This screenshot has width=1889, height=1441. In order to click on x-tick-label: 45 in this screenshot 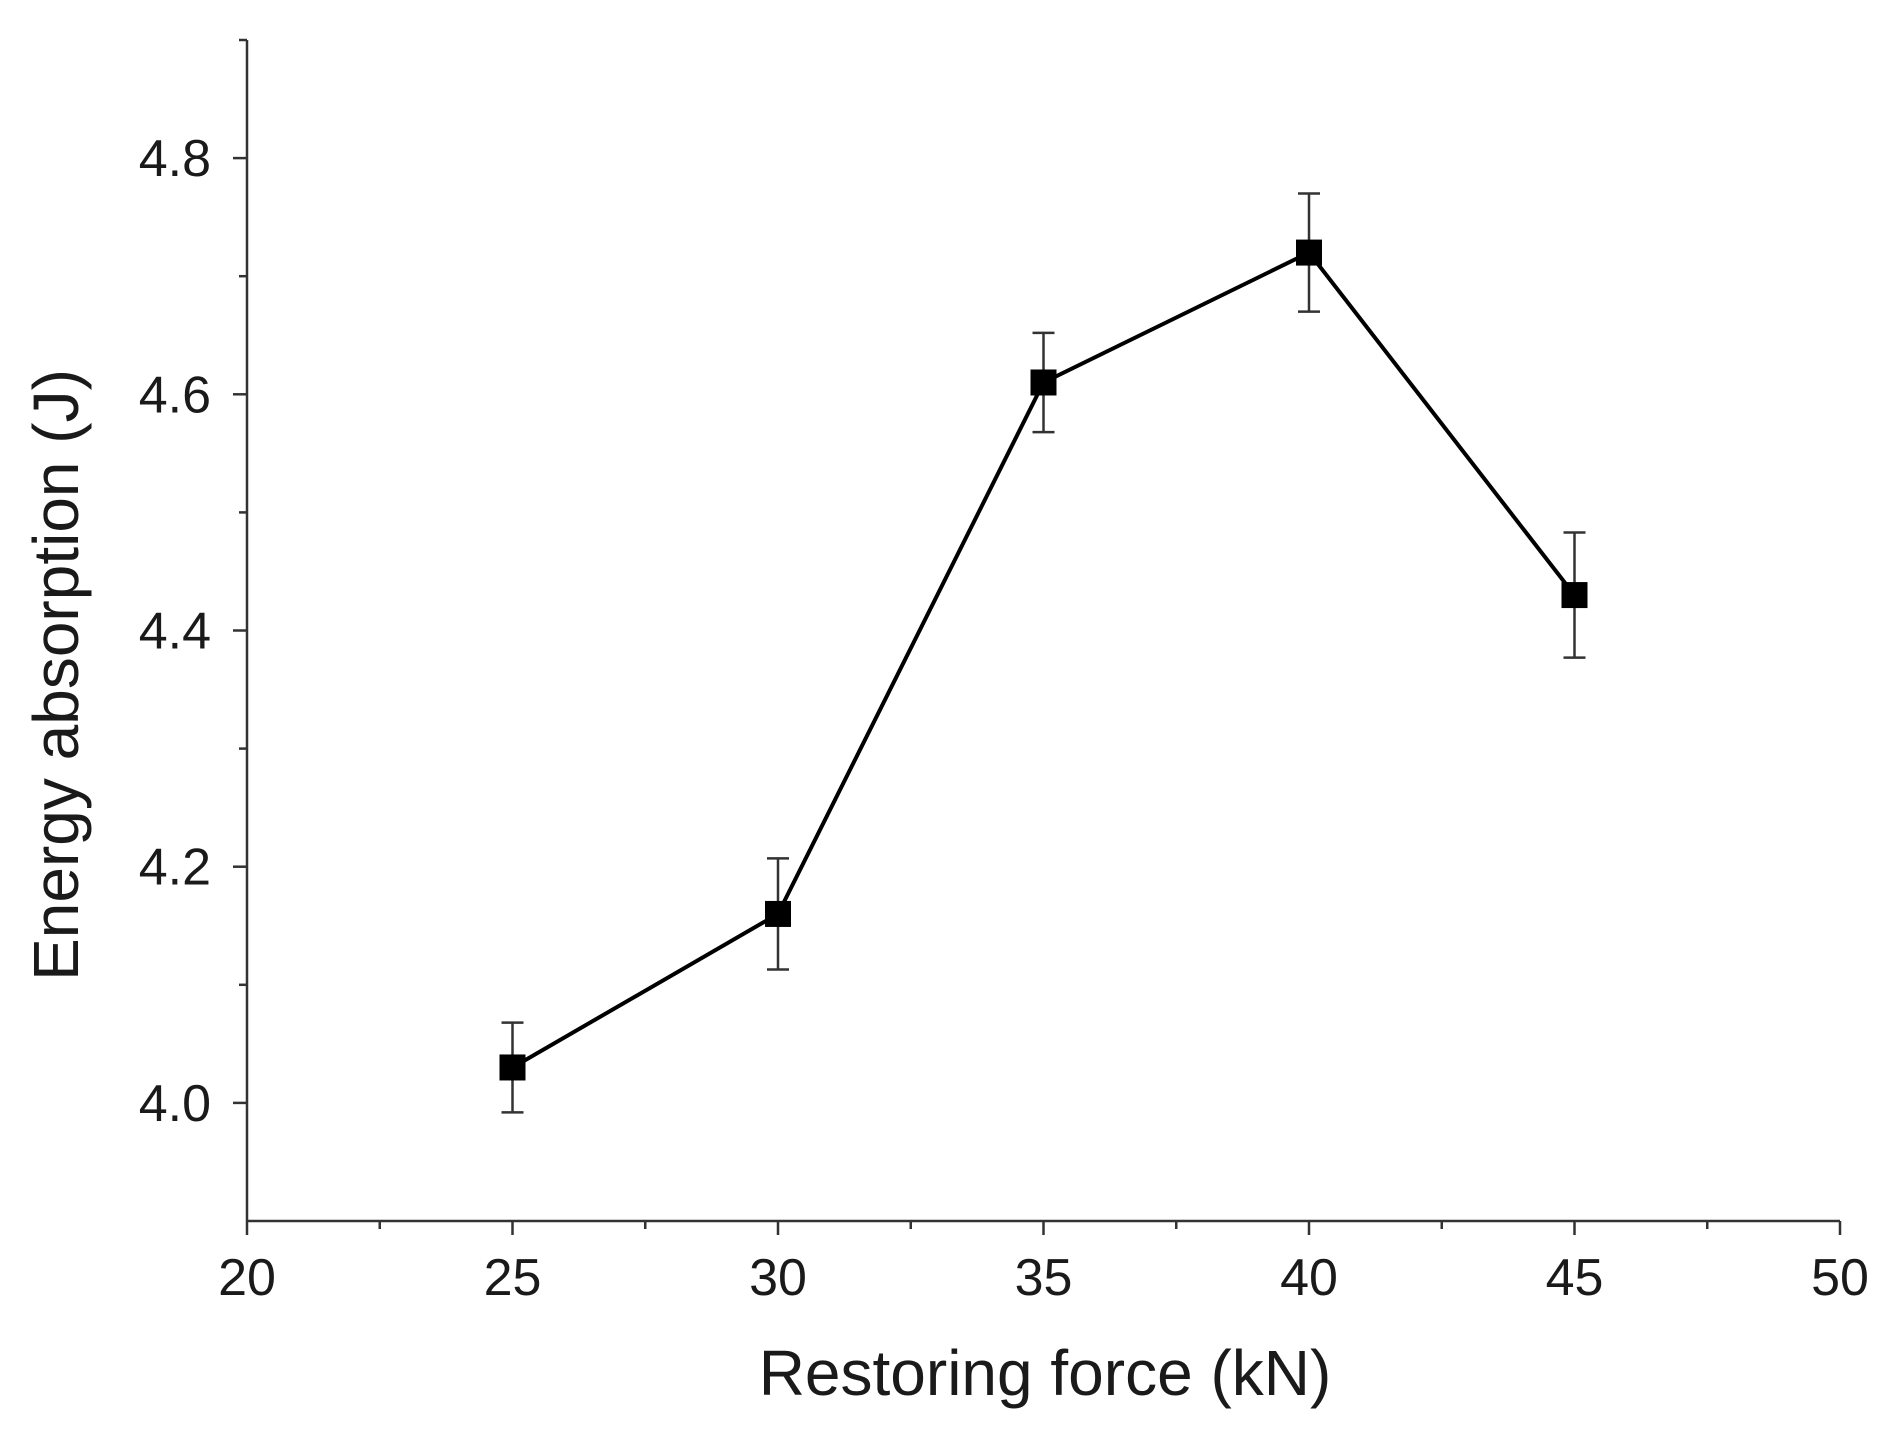, I will do `click(1575, 1278)`.